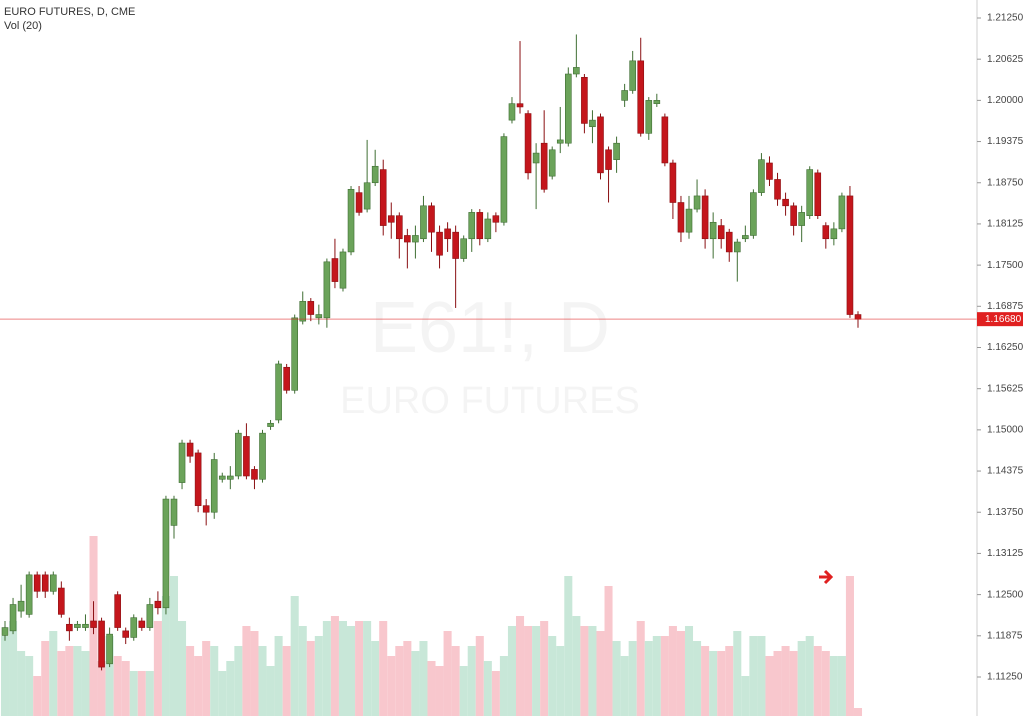 The image size is (1023, 716). Describe the element at coordinates (1005, 471) in the screenshot. I see `y-tick-label: 1.14375` at that location.